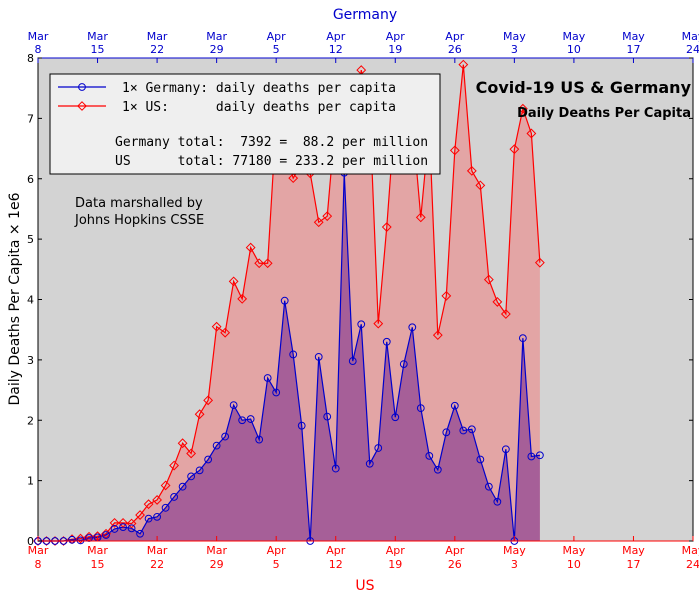  What do you see at coordinates (692, 564) in the screenshot?
I see `x-tick-label-bottom-day: 24` at bounding box center [692, 564].